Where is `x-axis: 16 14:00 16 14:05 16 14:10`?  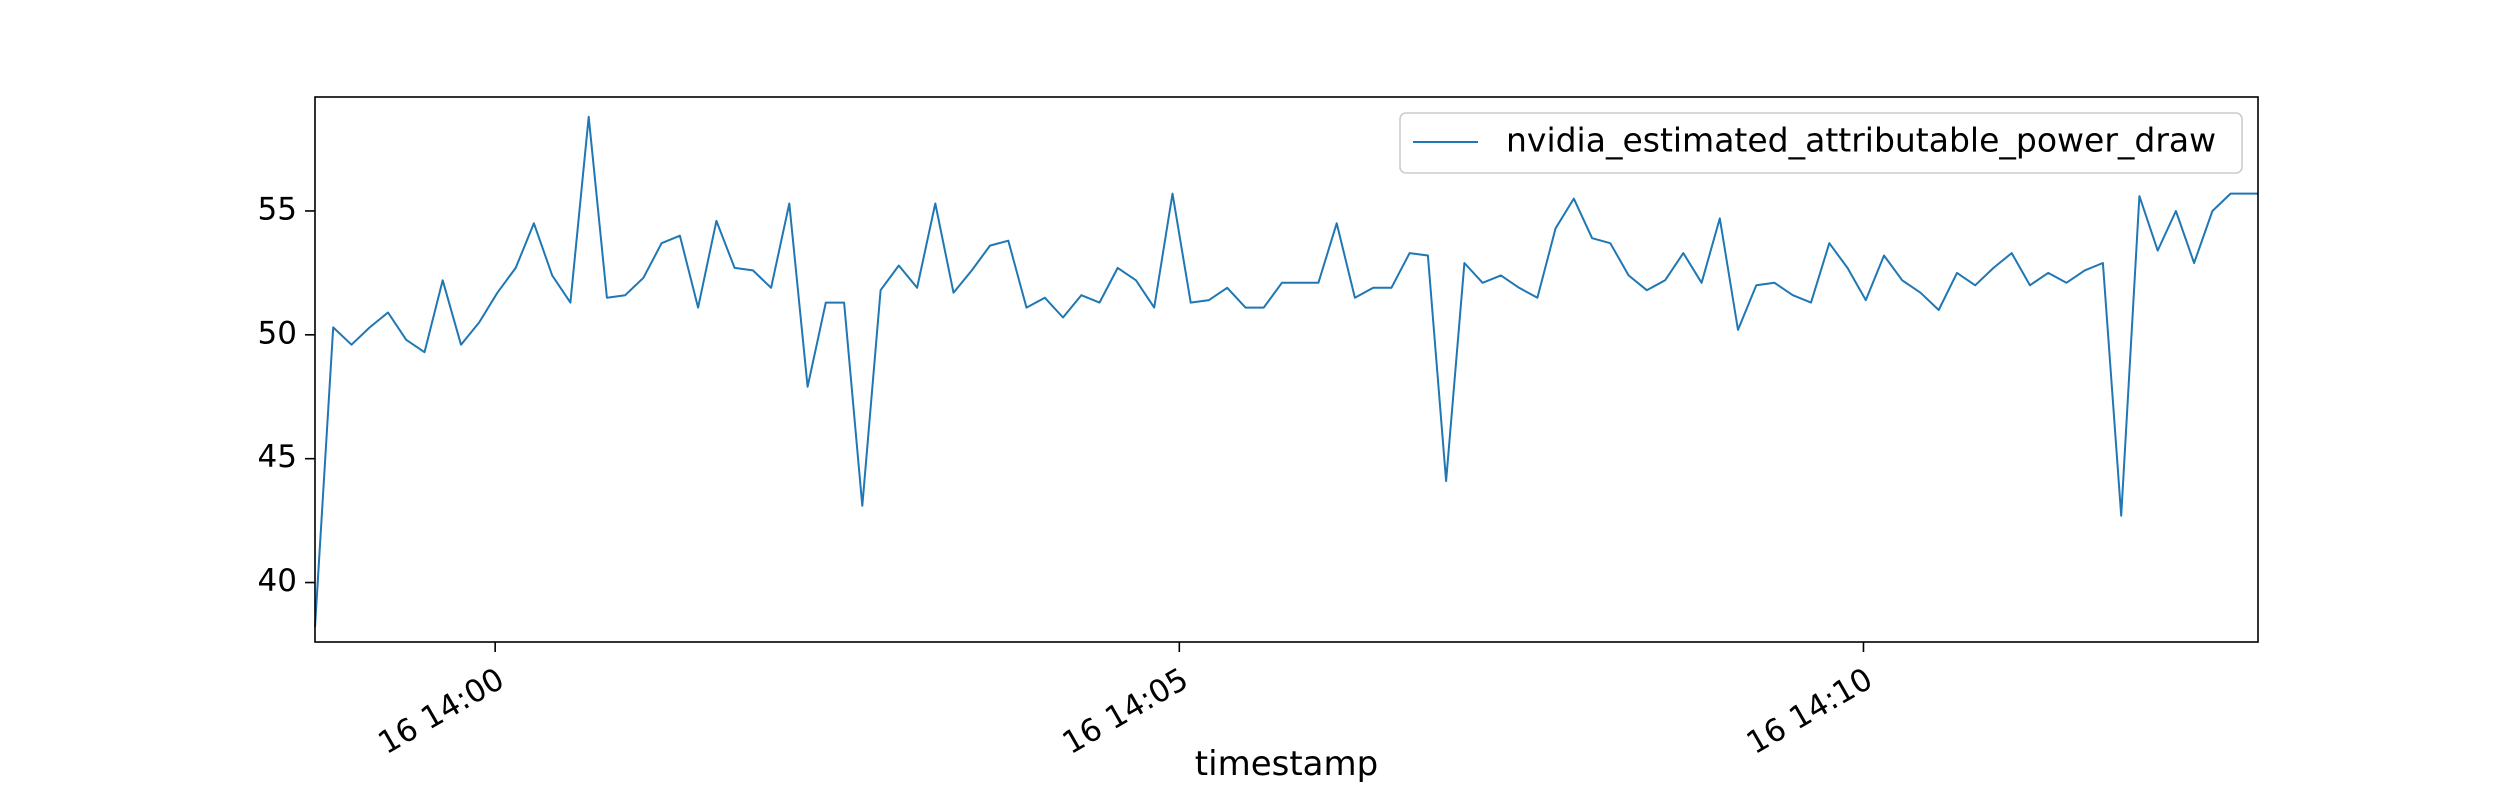 x-axis: 16 14:00 16 14:05 16 14:10 is located at coordinates (1125, 702).